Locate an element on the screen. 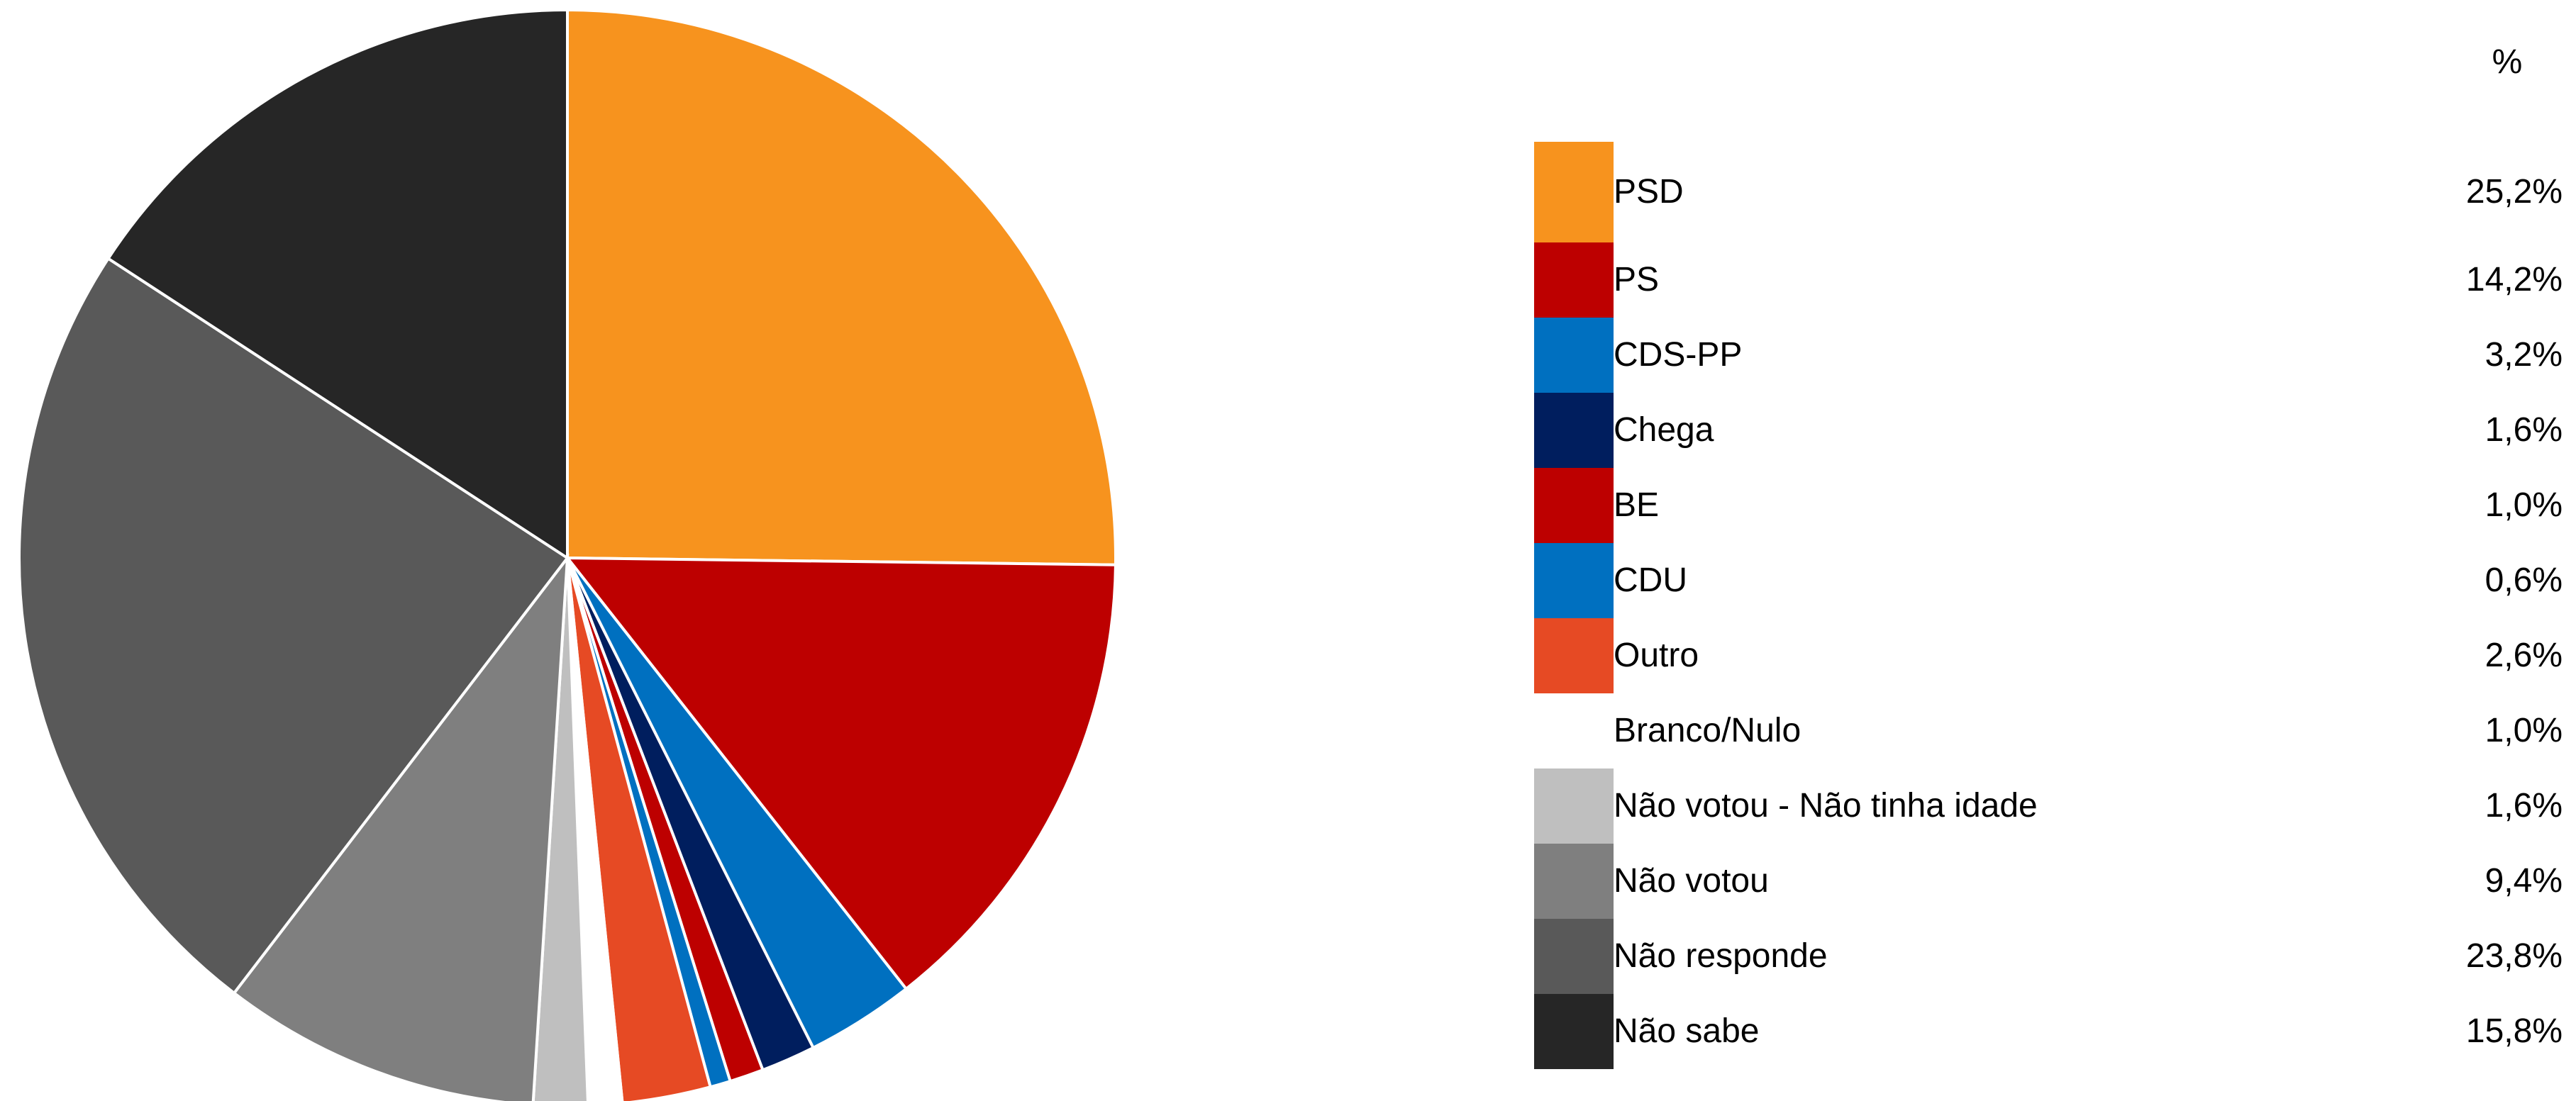 The width and height of the screenshot is (2576, 1101). legend-label: CDU is located at coordinates (1651, 580).